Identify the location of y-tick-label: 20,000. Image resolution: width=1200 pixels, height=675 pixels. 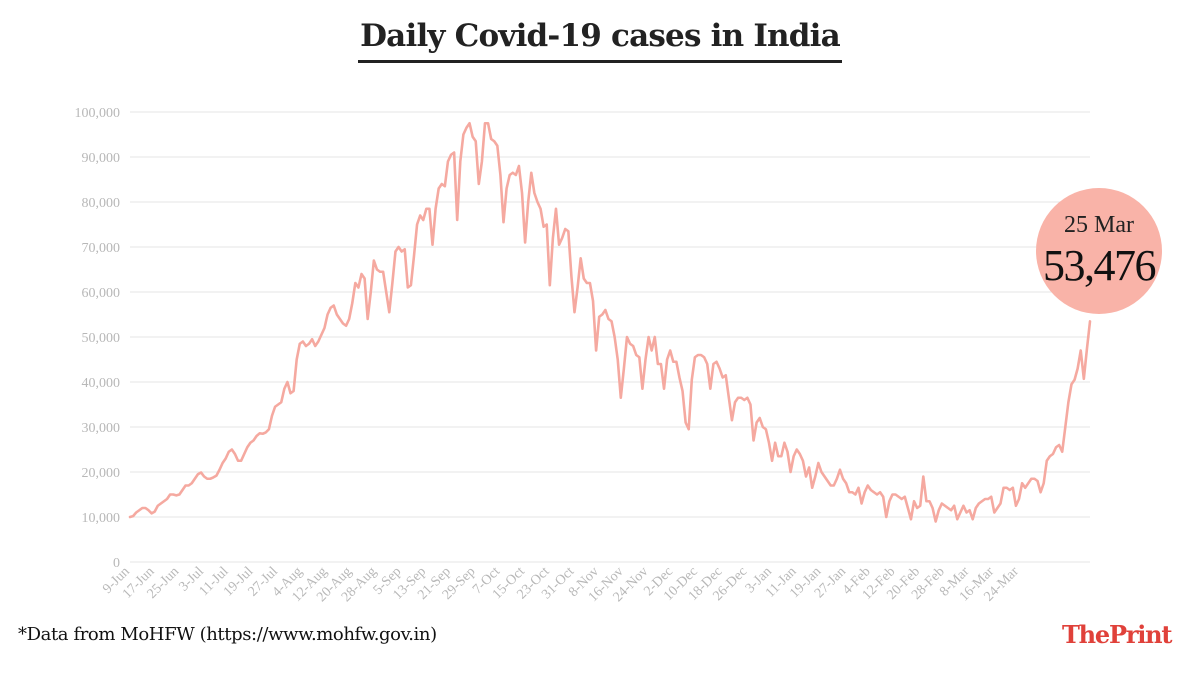
(101, 473).